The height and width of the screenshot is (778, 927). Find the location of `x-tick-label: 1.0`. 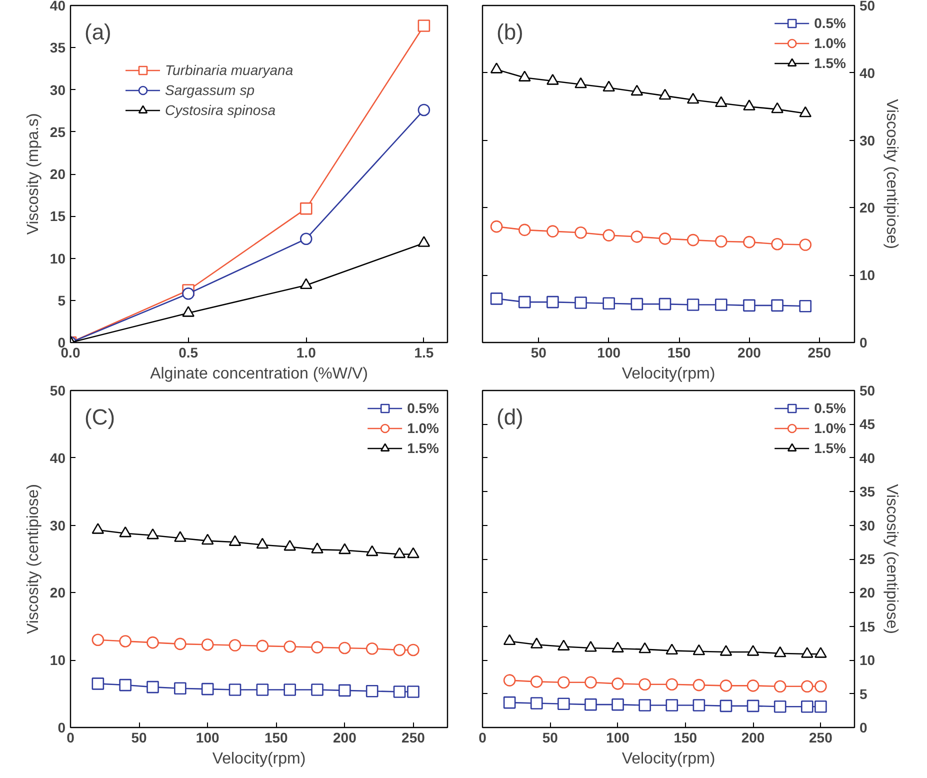

x-tick-label: 1.0 is located at coordinates (306, 352).